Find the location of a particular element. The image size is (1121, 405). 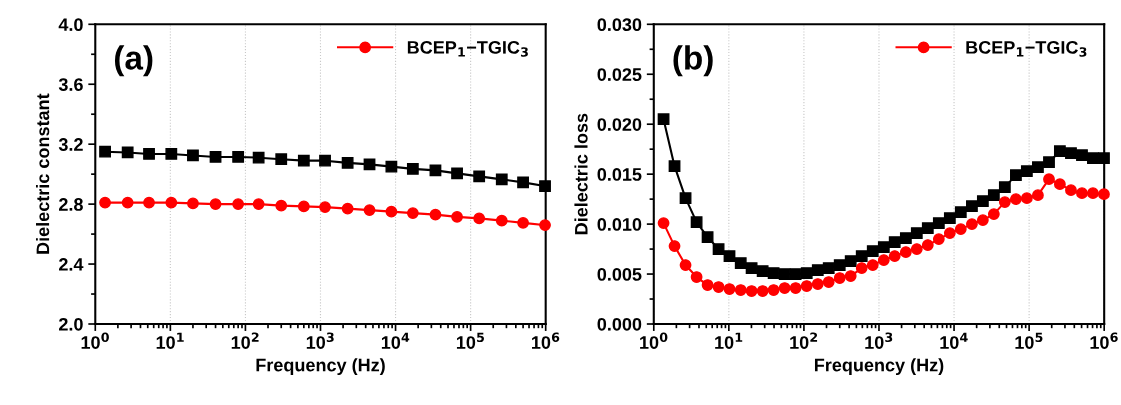

y-tick-label: 0.025 is located at coordinates (619, 74).